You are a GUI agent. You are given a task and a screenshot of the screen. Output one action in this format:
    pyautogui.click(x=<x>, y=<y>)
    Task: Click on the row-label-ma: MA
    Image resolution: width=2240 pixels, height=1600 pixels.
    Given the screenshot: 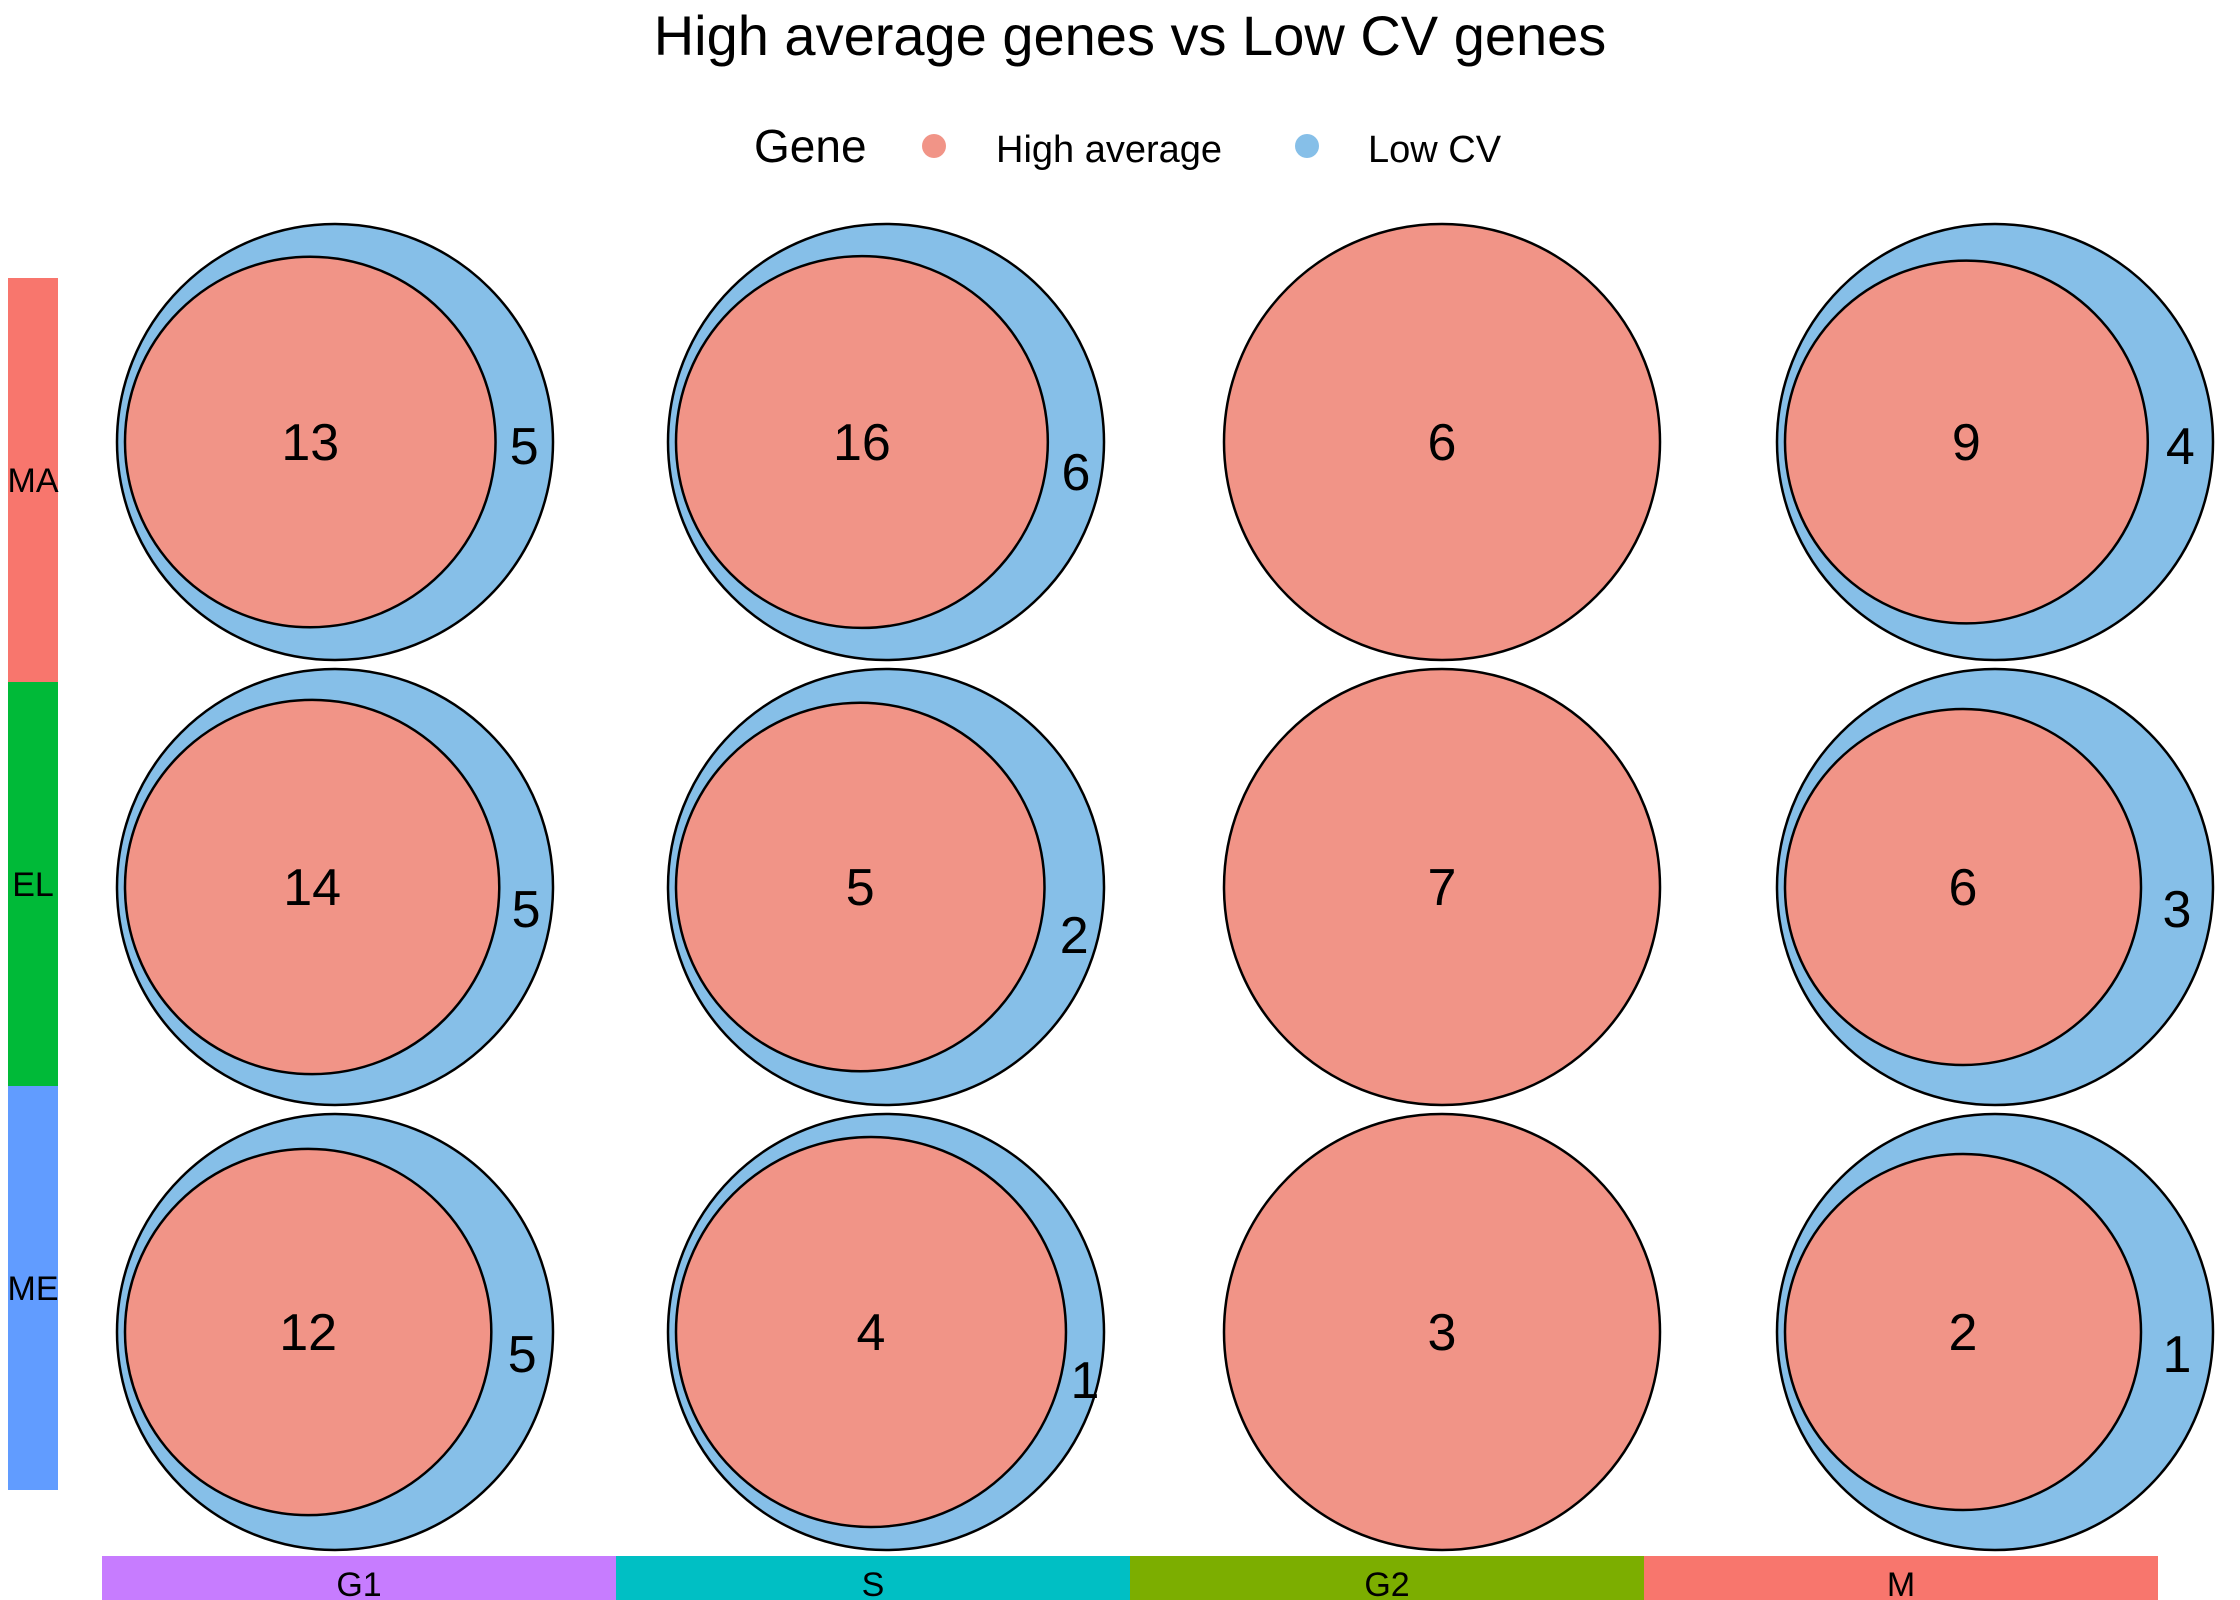 What is the action you would take?
    pyautogui.click(x=33, y=481)
    